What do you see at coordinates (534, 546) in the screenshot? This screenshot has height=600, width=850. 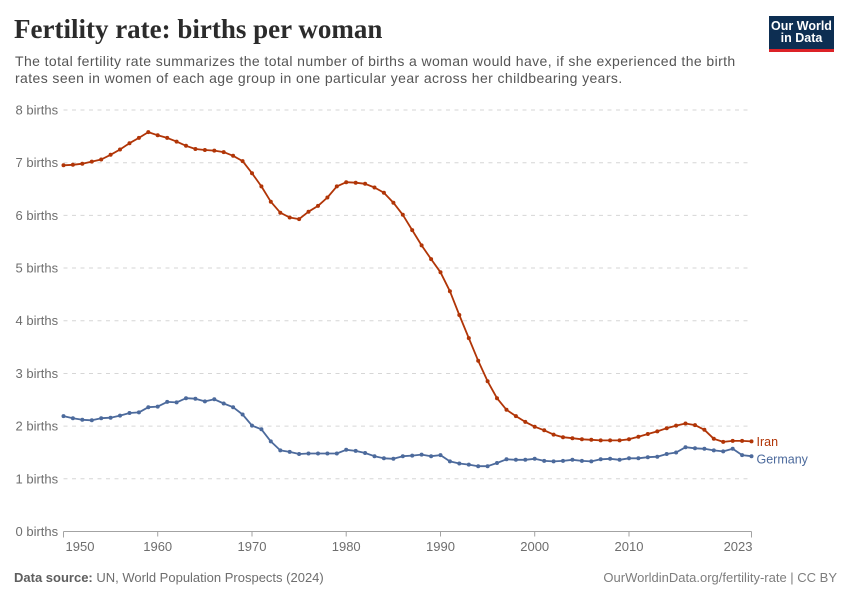 I see `svg-text: 2000` at bounding box center [534, 546].